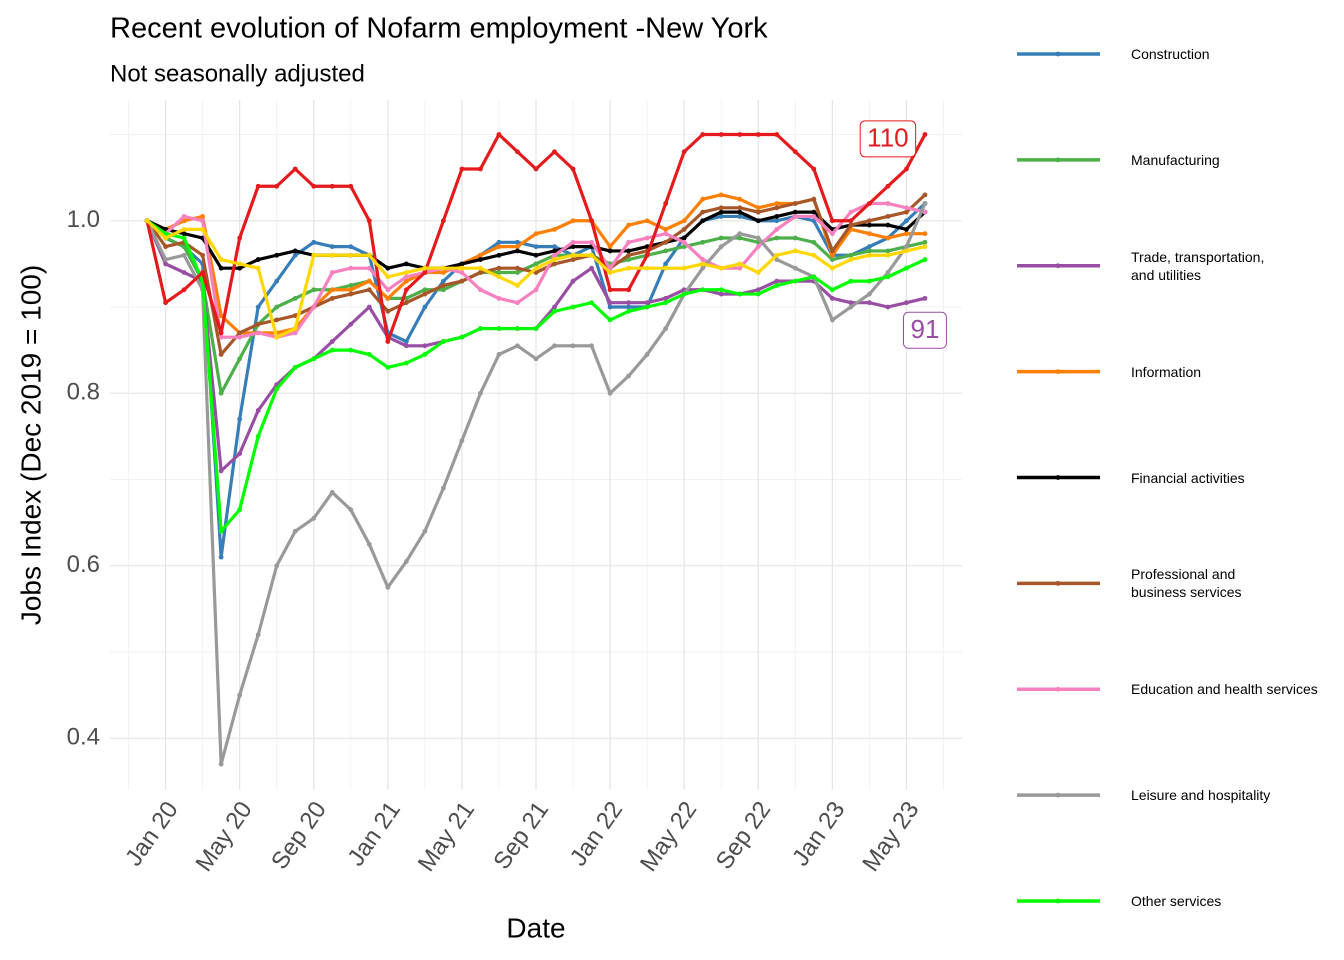  Describe the element at coordinates (1224, 689) in the screenshot. I see `legend-label: Education and health services` at that location.